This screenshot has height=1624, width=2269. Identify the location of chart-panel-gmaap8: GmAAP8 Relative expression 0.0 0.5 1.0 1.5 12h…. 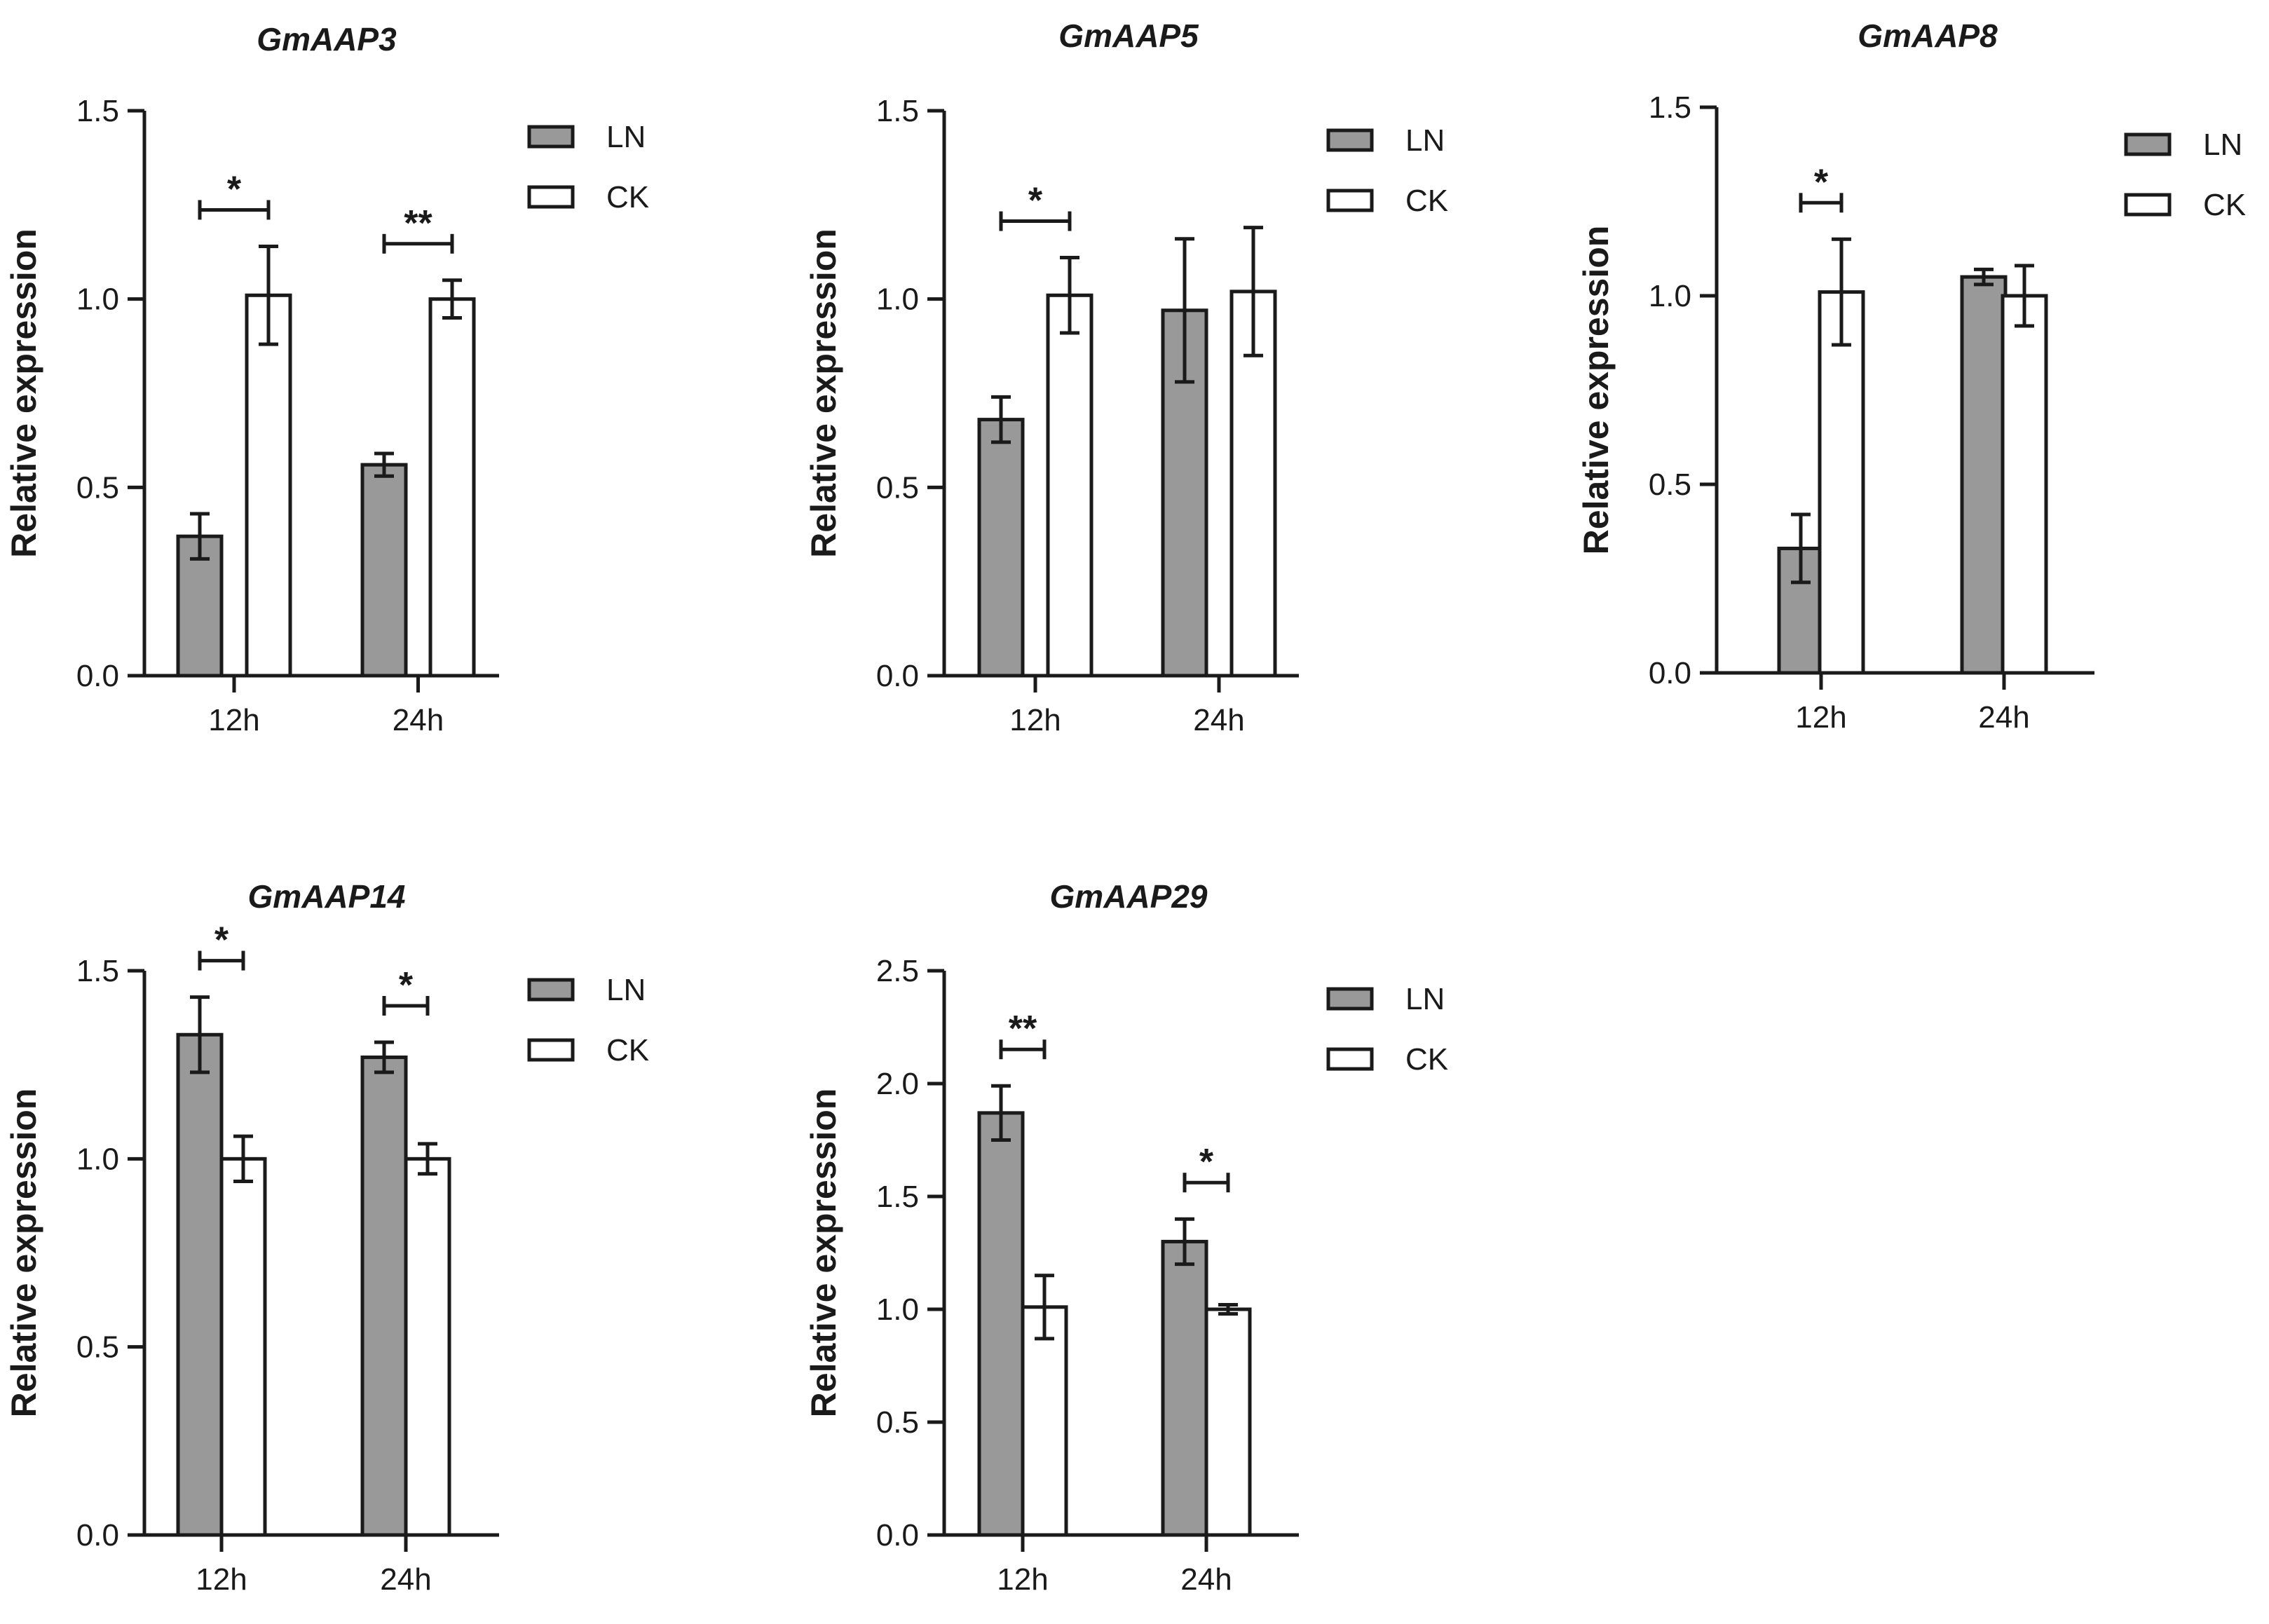
(1911, 377).